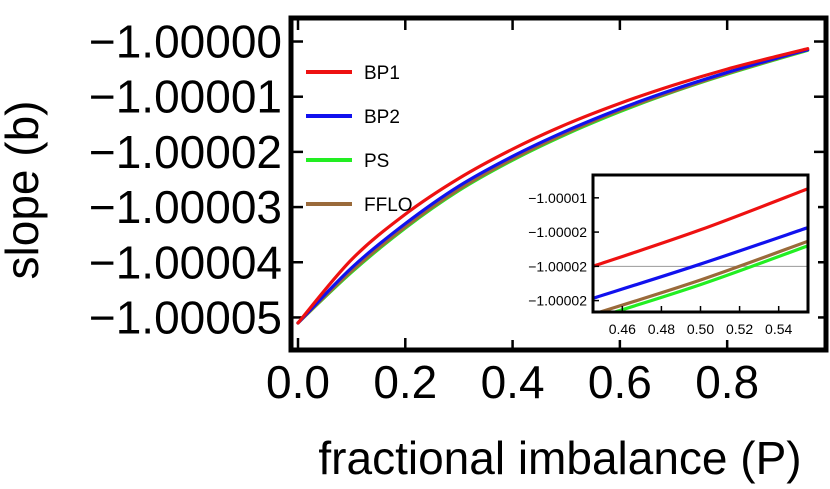  I want to click on inset-x-tick-label: 0.50, so click(700, 329).